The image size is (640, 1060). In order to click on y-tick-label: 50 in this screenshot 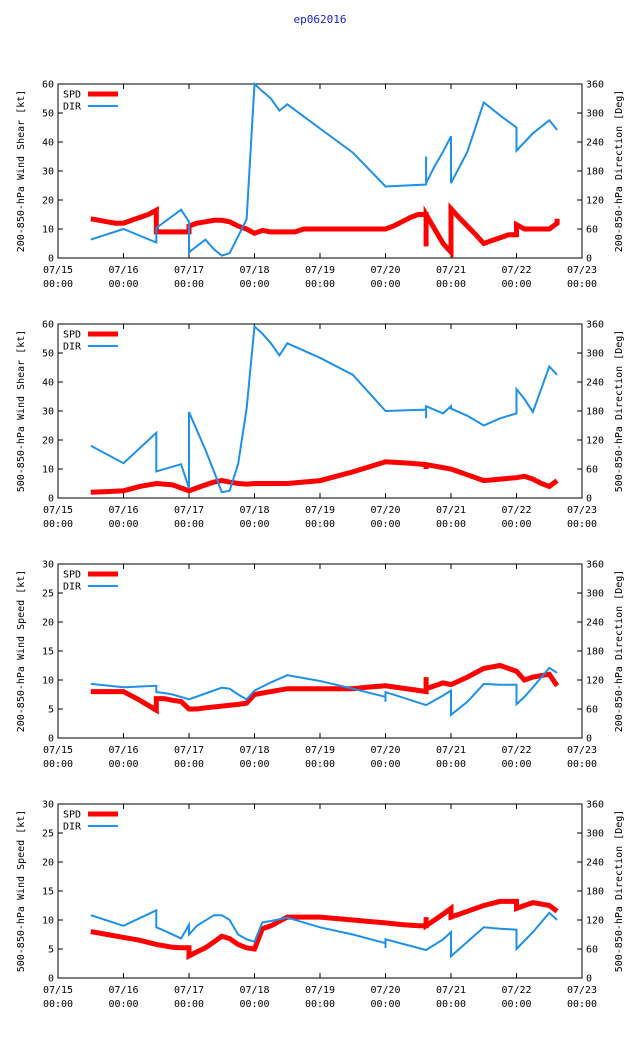, I will do `click(48, 354)`.